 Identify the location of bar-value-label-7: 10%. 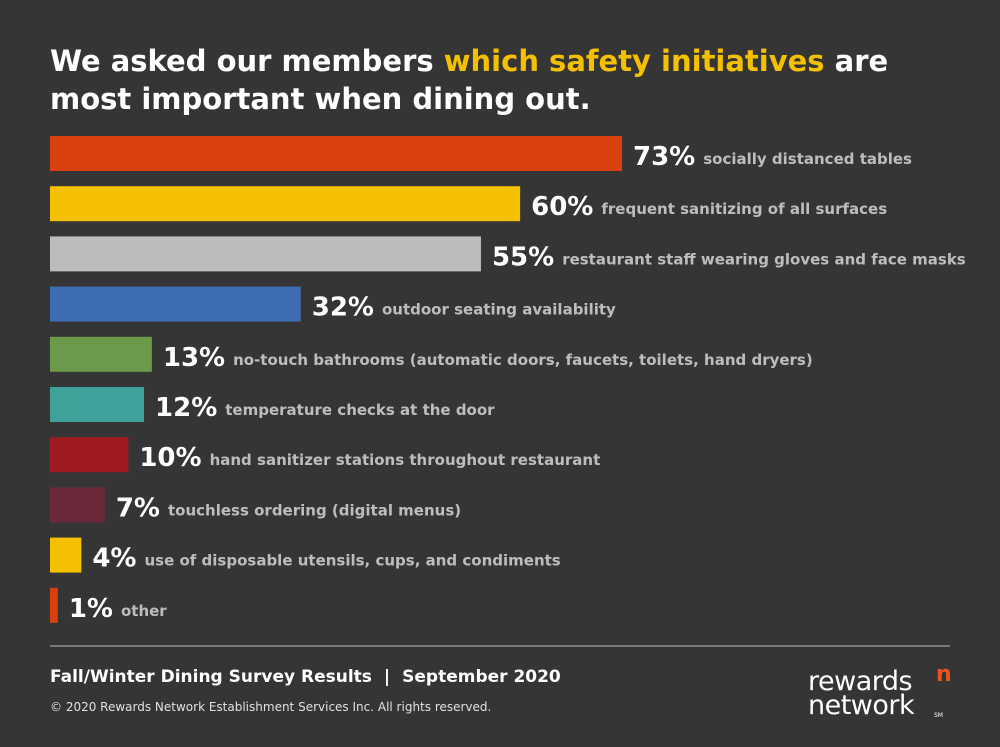
(170, 458).